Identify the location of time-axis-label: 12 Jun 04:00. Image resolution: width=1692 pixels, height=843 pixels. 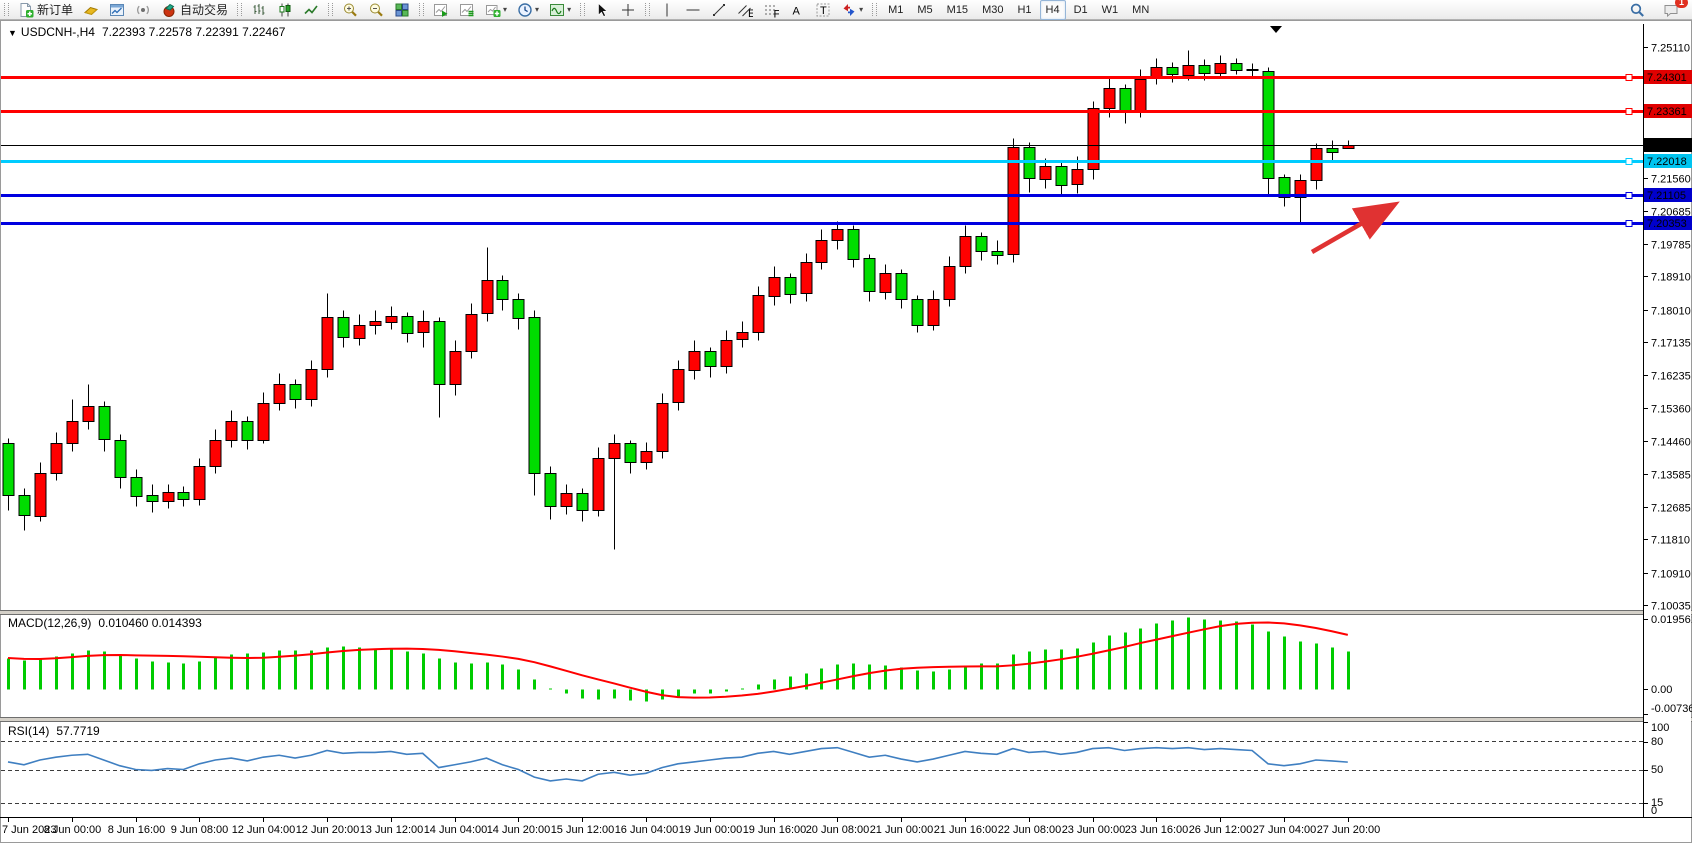
(264, 830).